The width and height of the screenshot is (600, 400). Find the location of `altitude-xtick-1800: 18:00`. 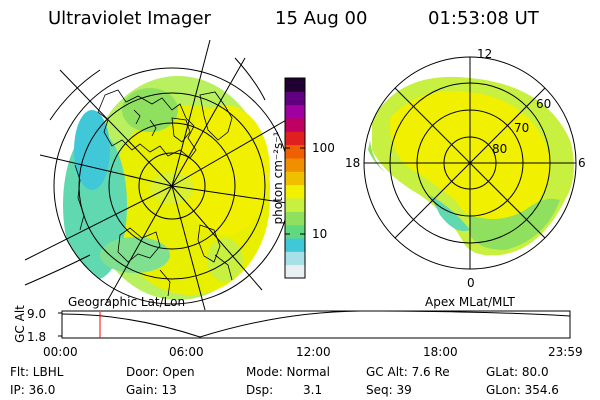

altitude-xtick-1800: 18:00 is located at coordinates (440, 352).